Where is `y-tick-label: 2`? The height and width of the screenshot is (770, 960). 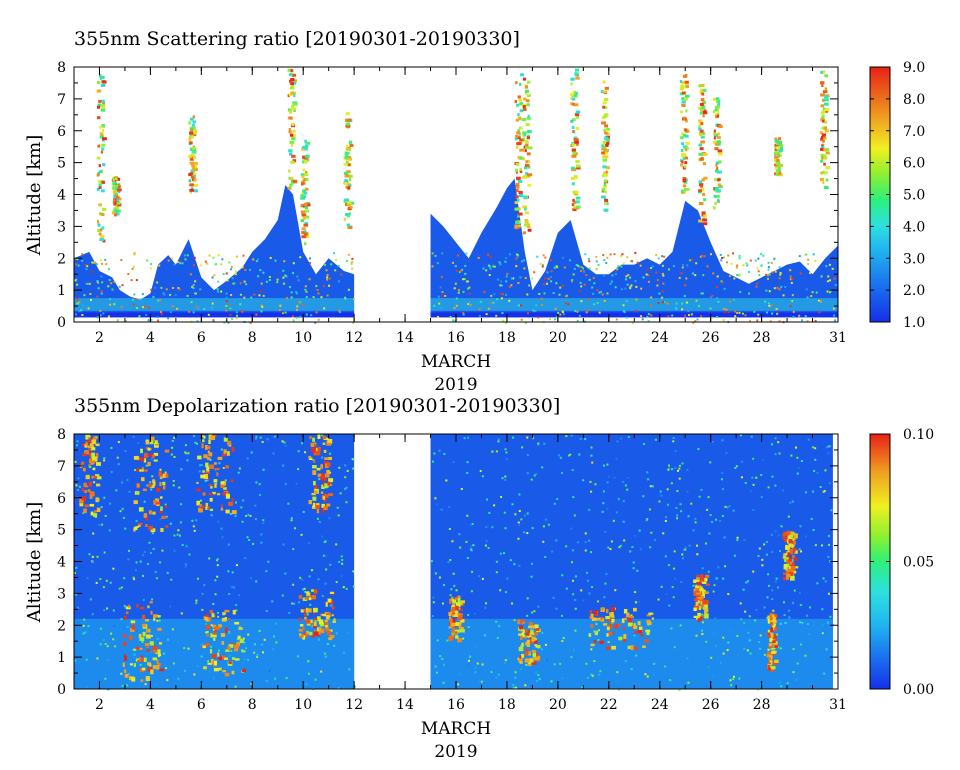 y-tick-label: 2 is located at coordinates (61, 626).